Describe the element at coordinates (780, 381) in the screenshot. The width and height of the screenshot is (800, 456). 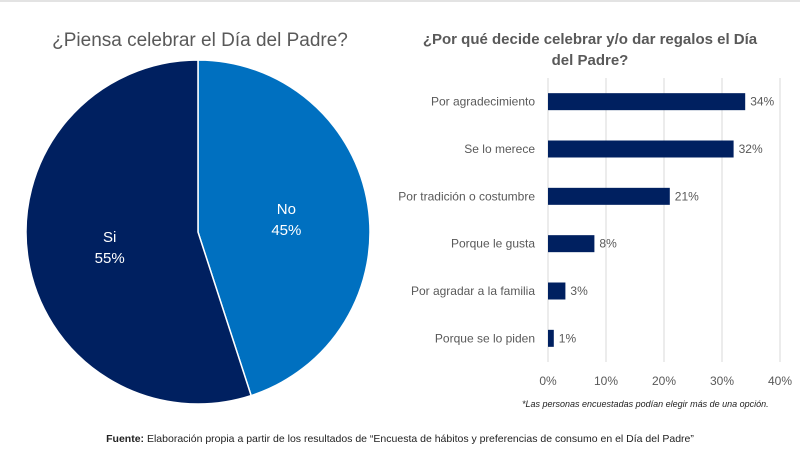
I see `x-tick-label: 40%` at that location.